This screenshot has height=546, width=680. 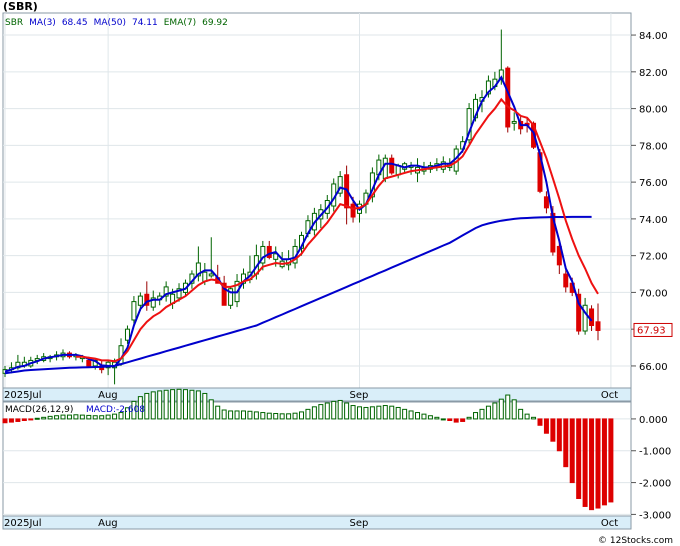 I want to click on price-x-tick-label: Sep, so click(x=359, y=395).